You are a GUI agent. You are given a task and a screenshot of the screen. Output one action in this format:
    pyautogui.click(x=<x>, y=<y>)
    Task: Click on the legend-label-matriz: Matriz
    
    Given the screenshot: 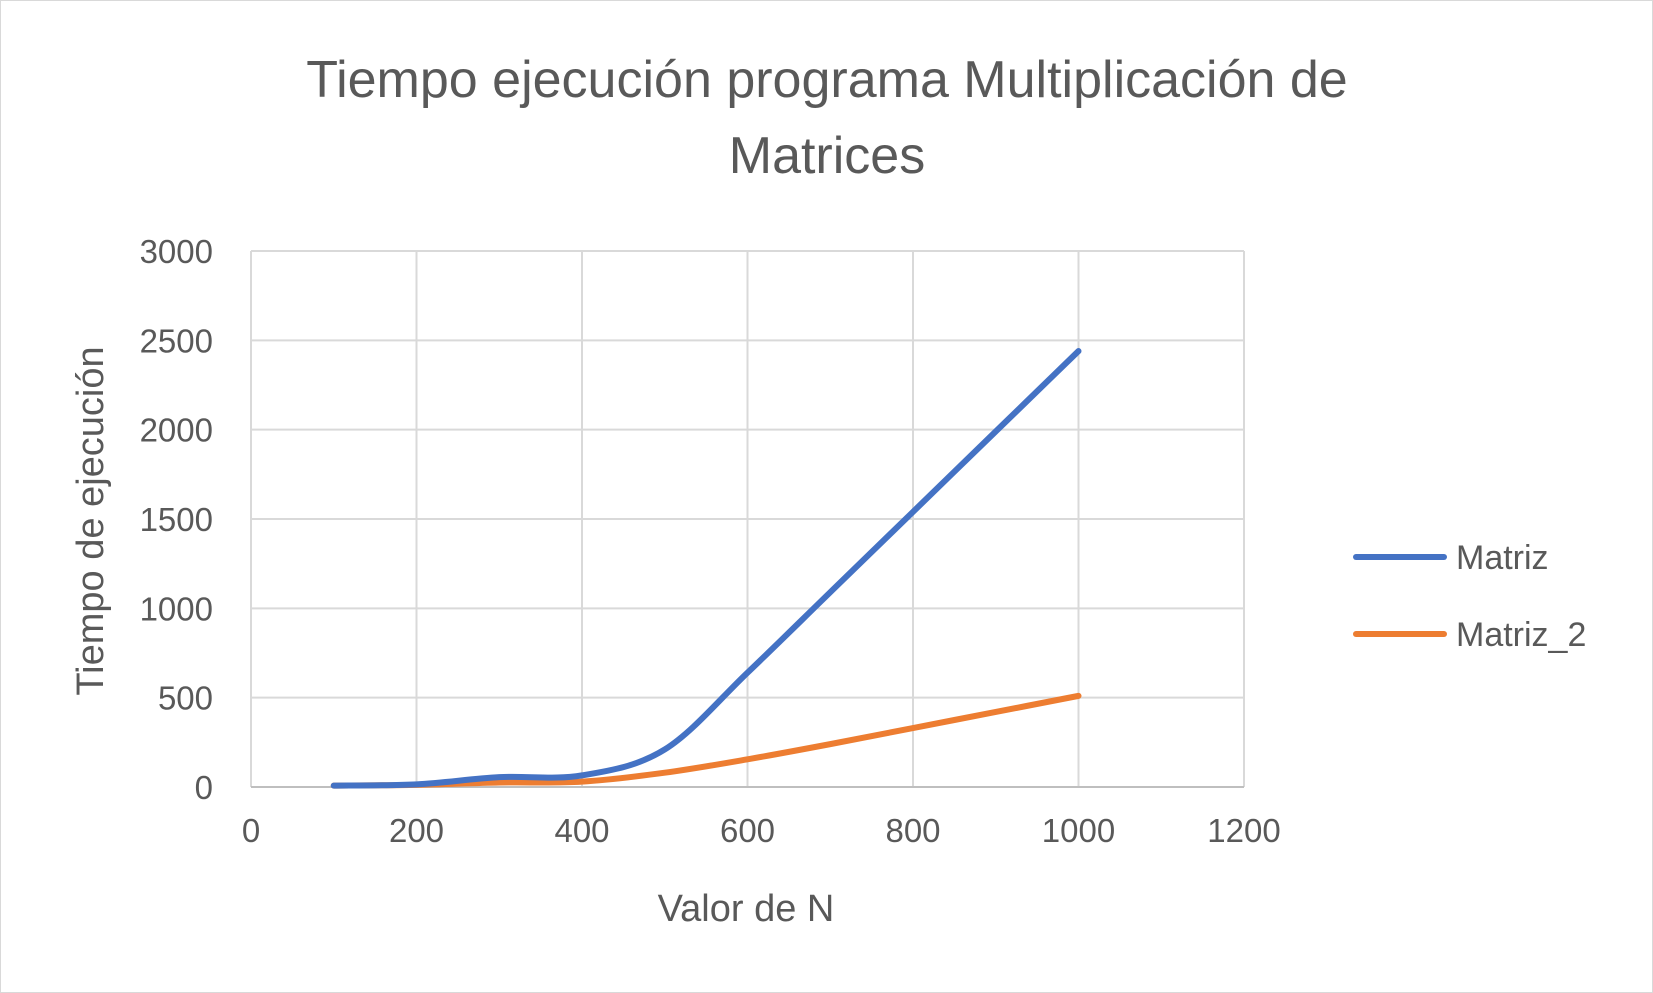 What is the action you would take?
    pyautogui.click(x=1502, y=558)
    